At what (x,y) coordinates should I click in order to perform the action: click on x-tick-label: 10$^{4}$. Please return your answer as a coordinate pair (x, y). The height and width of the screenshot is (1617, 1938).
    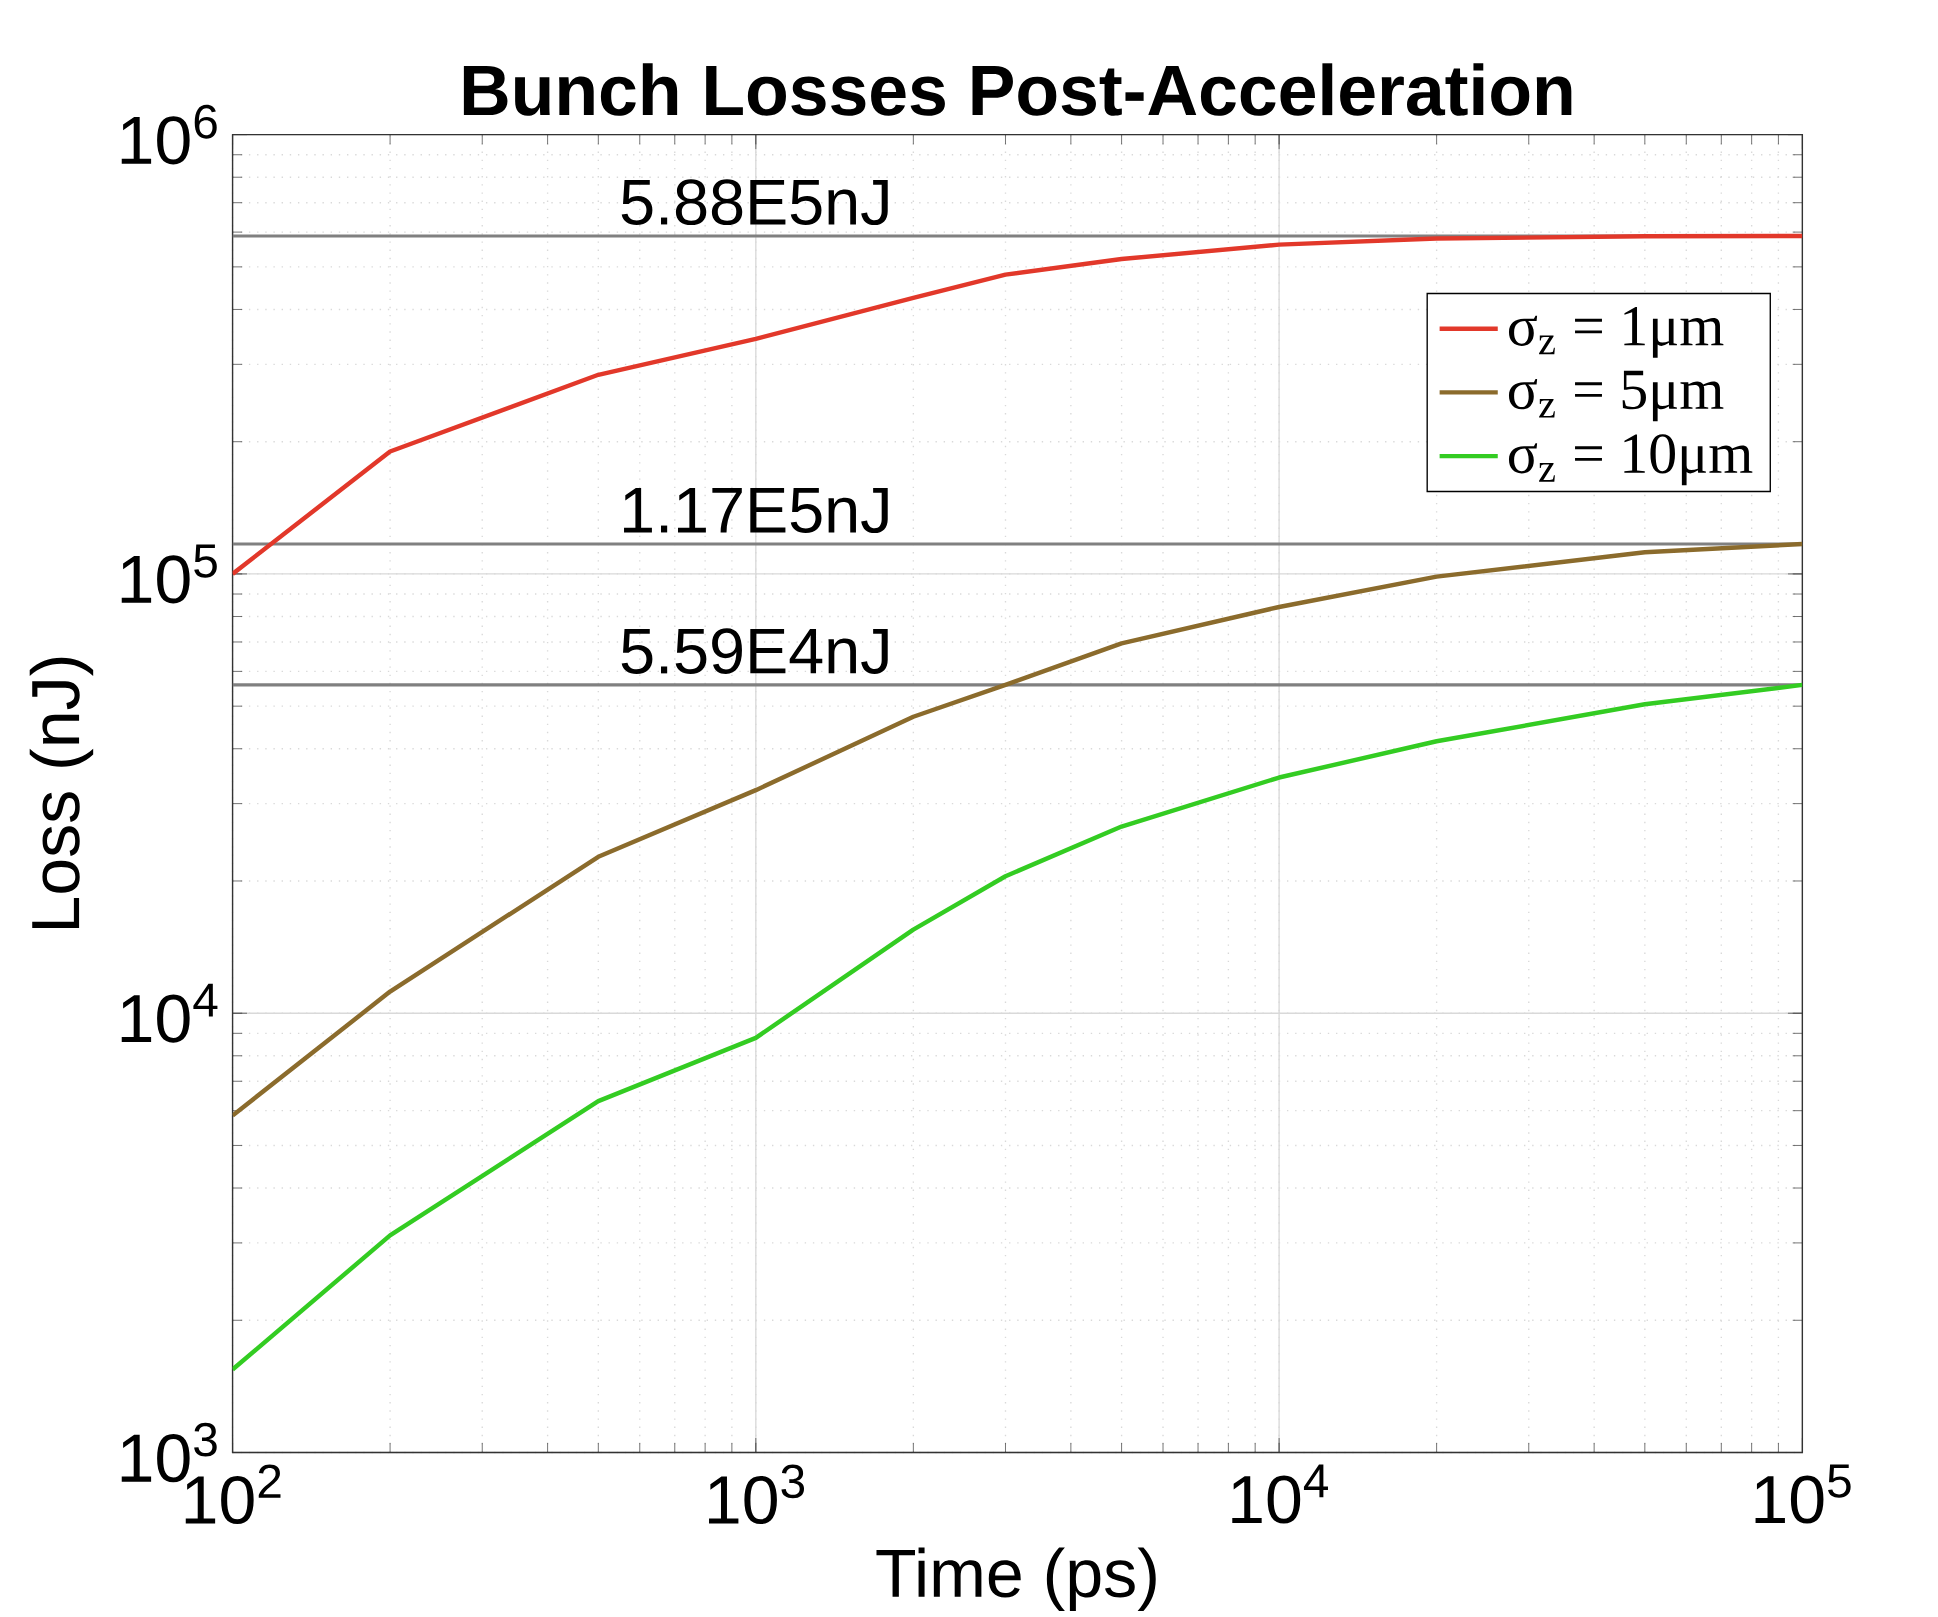
    Looking at the image, I should click on (1280, 1494).